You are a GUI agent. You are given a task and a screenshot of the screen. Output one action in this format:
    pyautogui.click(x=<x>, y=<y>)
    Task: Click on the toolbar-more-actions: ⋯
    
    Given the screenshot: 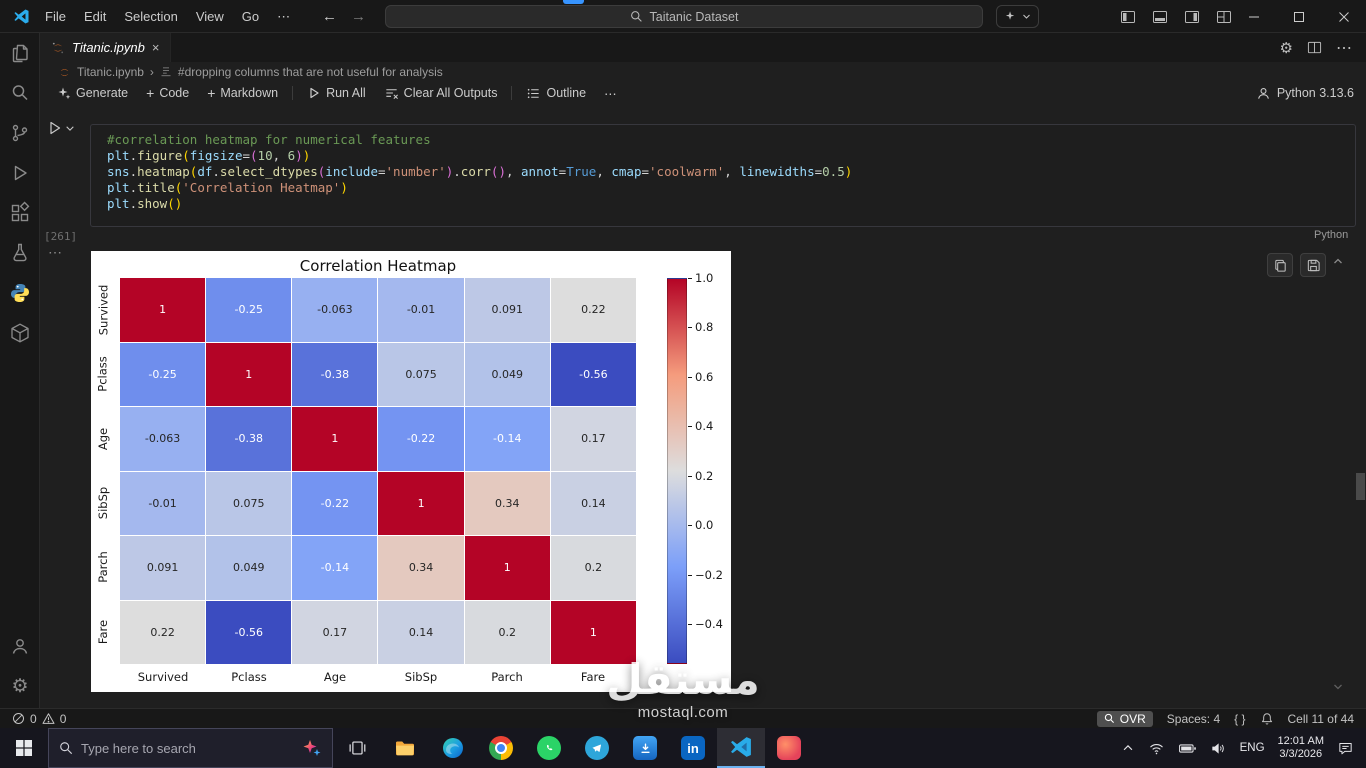 What is the action you would take?
    pyautogui.click(x=610, y=93)
    